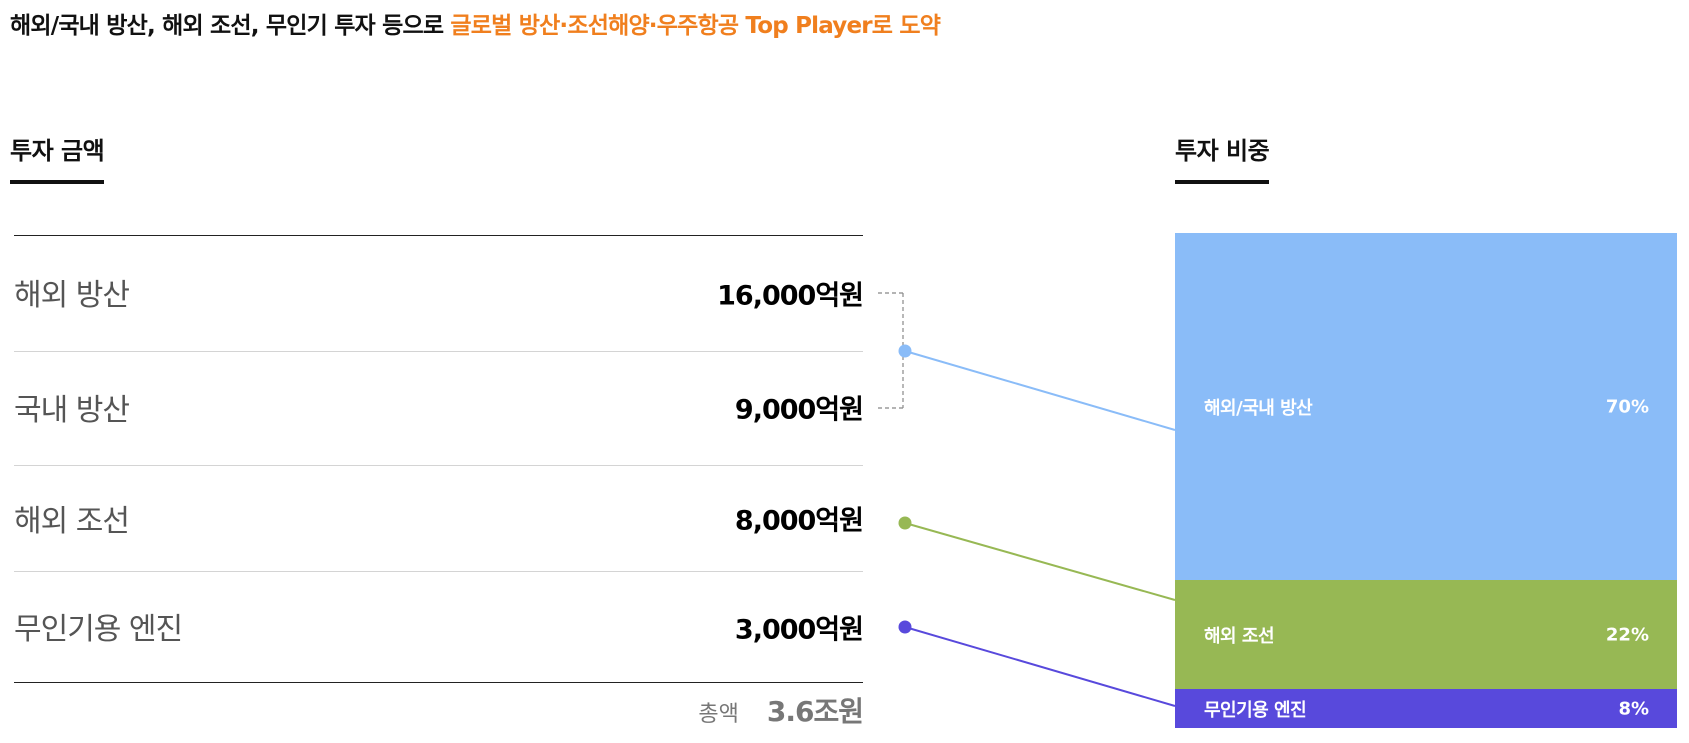  Describe the element at coordinates (72, 521) in the screenshot. I see `row-label-overseas-shipbuilding: 해외 조선` at that location.